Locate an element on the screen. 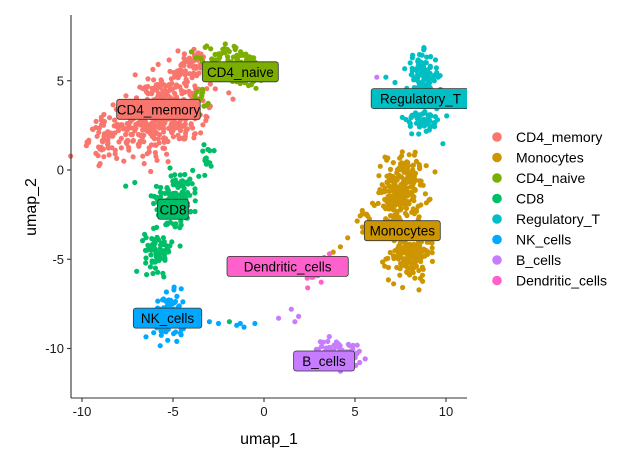  legend-label: Dendritic_cells is located at coordinates (561, 281).